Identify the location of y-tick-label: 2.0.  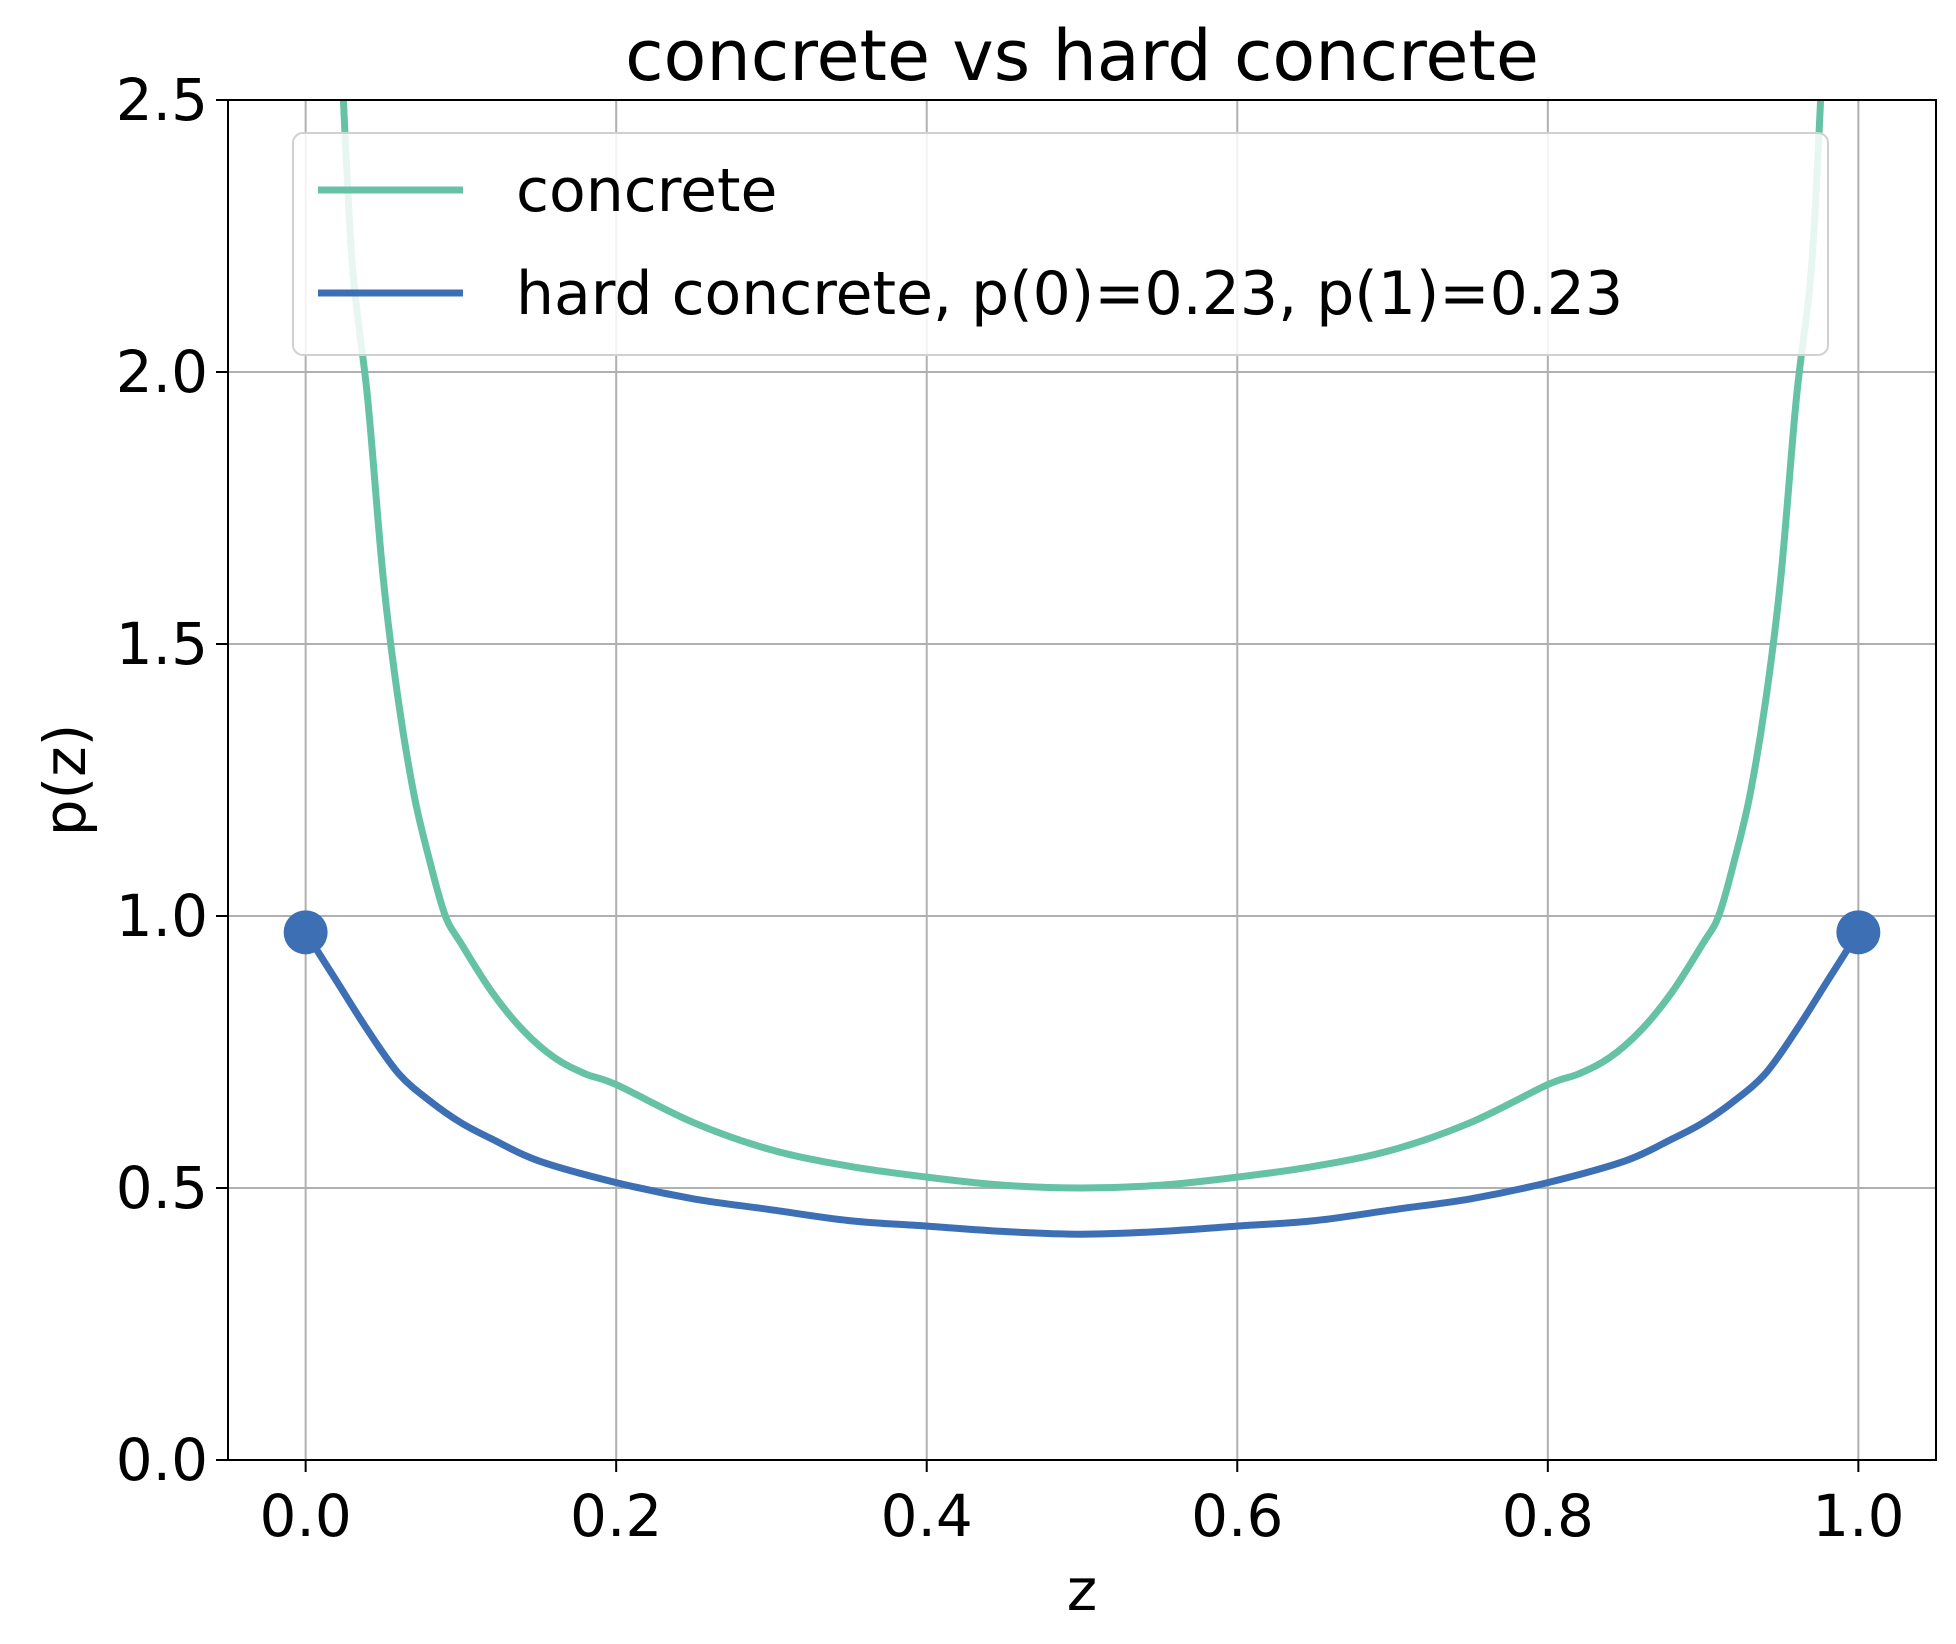
(162, 372).